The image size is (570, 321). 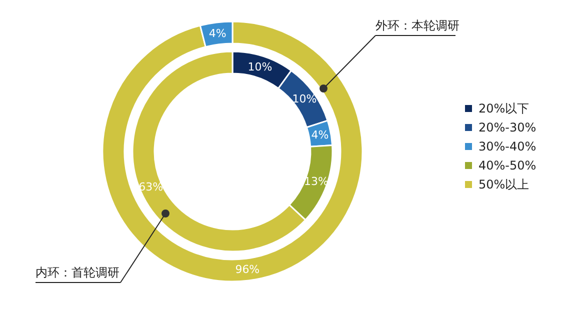 I want to click on legend-label: 20%以下, so click(x=504, y=109).